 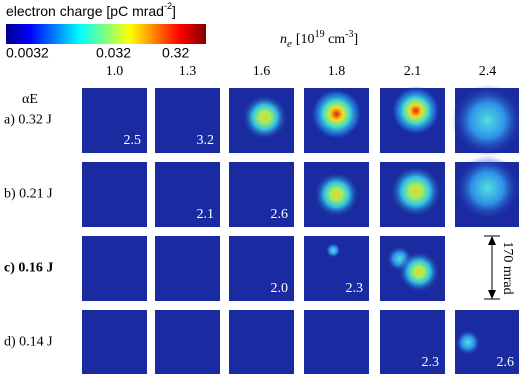 I want to click on row-header: αE, so click(x=30, y=99).